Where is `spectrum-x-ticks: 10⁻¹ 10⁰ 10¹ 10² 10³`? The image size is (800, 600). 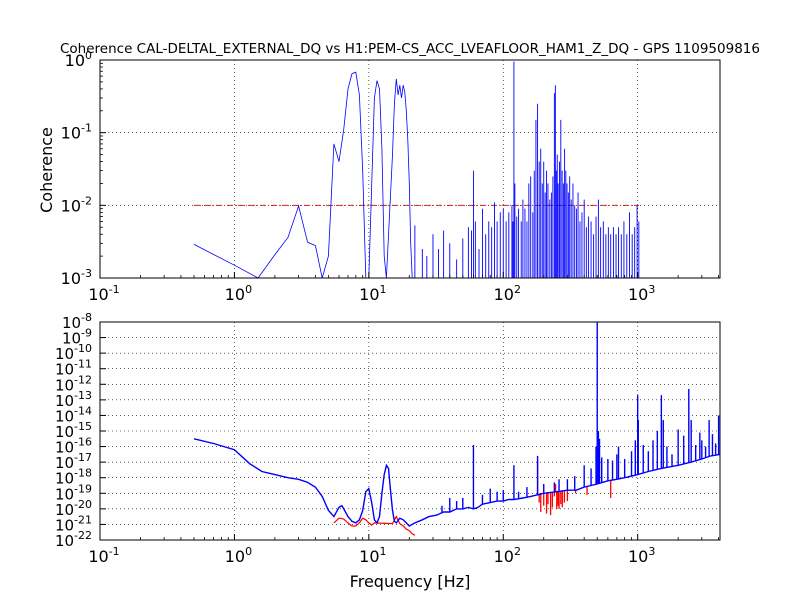 spectrum-x-ticks: 10⁻¹ 10⁰ 10¹ 10² 10³ is located at coordinates (404, 550).